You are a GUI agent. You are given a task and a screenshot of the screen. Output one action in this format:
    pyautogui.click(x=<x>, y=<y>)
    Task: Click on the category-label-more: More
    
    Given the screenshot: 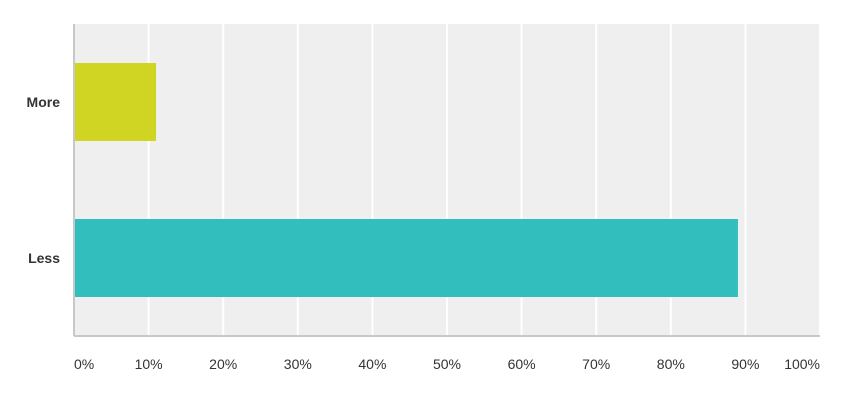 What is the action you would take?
    pyautogui.click(x=44, y=102)
    